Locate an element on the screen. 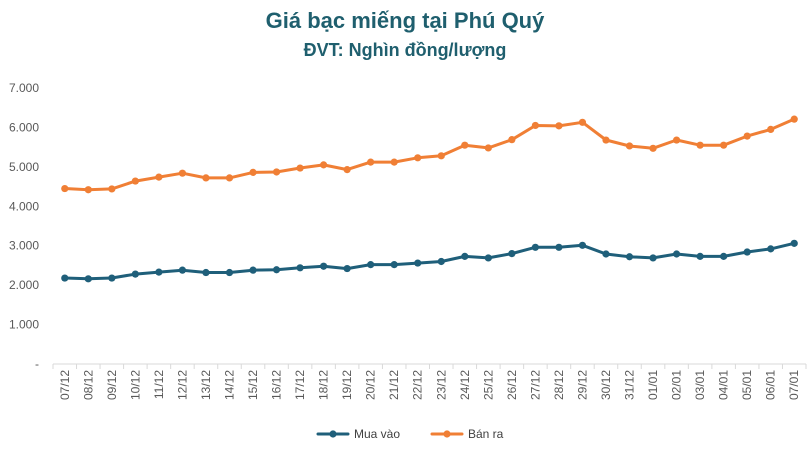  chart-subtitle: ĐVT: Nghìn đồng/lượng is located at coordinates (405, 50).